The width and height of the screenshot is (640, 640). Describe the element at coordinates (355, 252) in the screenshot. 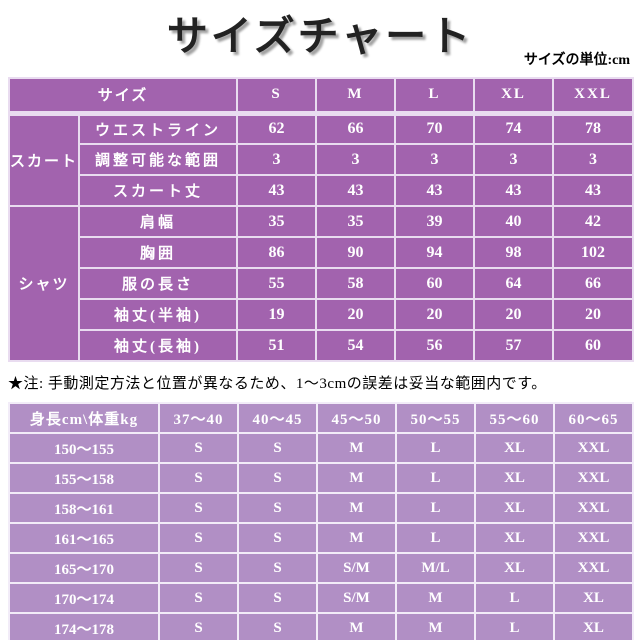

I see `measure-value: 90` at that location.